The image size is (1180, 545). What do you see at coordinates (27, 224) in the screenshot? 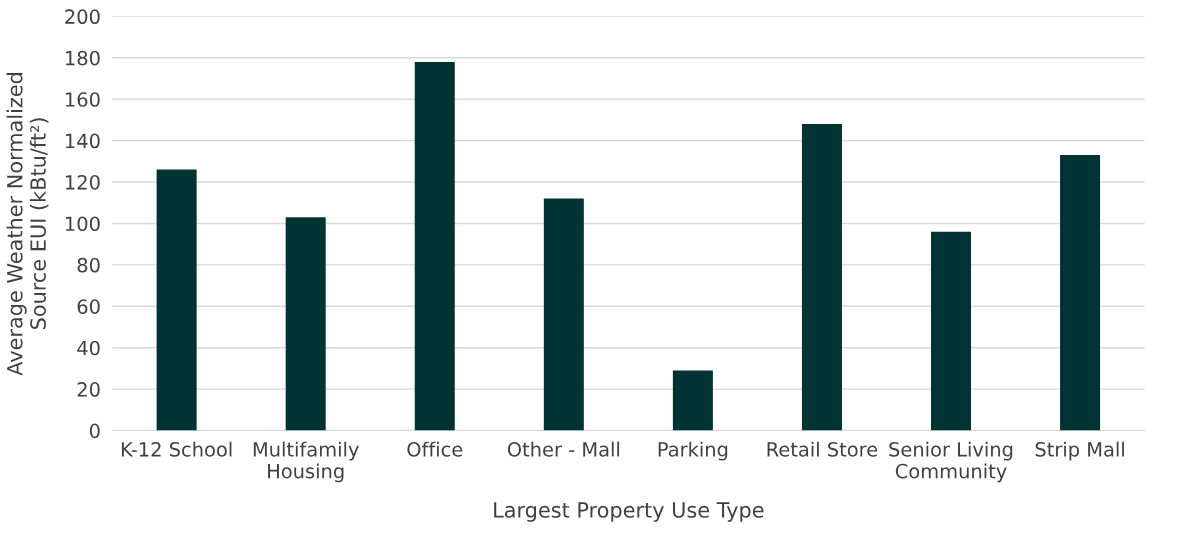
I see `y-axis-title: Average Weather Normalized Source EUI (kBtu/ft²)` at bounding box center [27, 224].